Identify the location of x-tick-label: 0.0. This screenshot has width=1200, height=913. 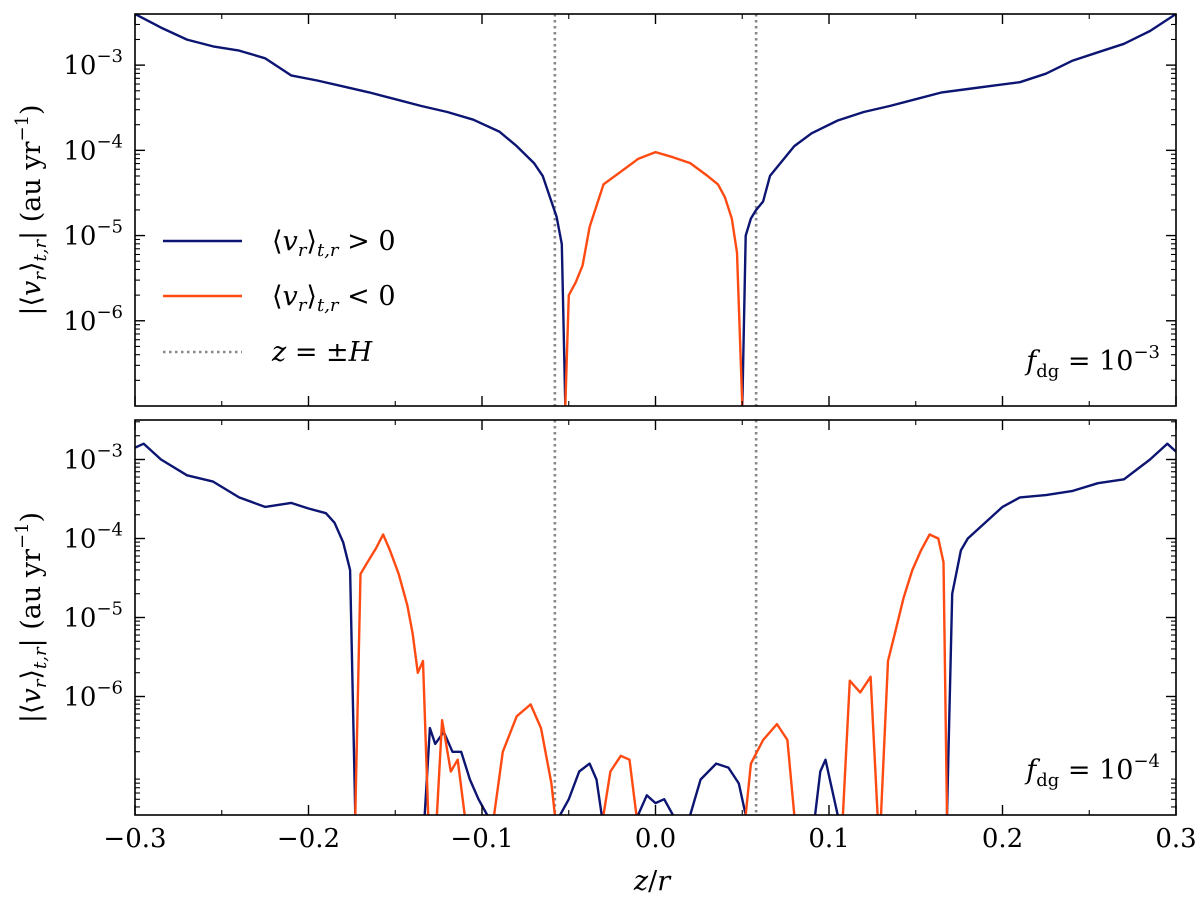
(655, 839).